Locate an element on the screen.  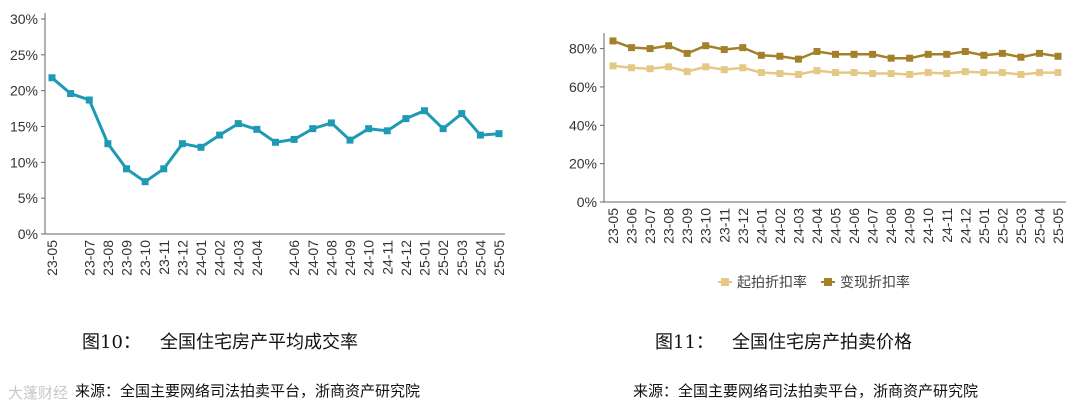
figure-10-title: 全国住宅房产平均成交率 is located at coordinates (259, 342).